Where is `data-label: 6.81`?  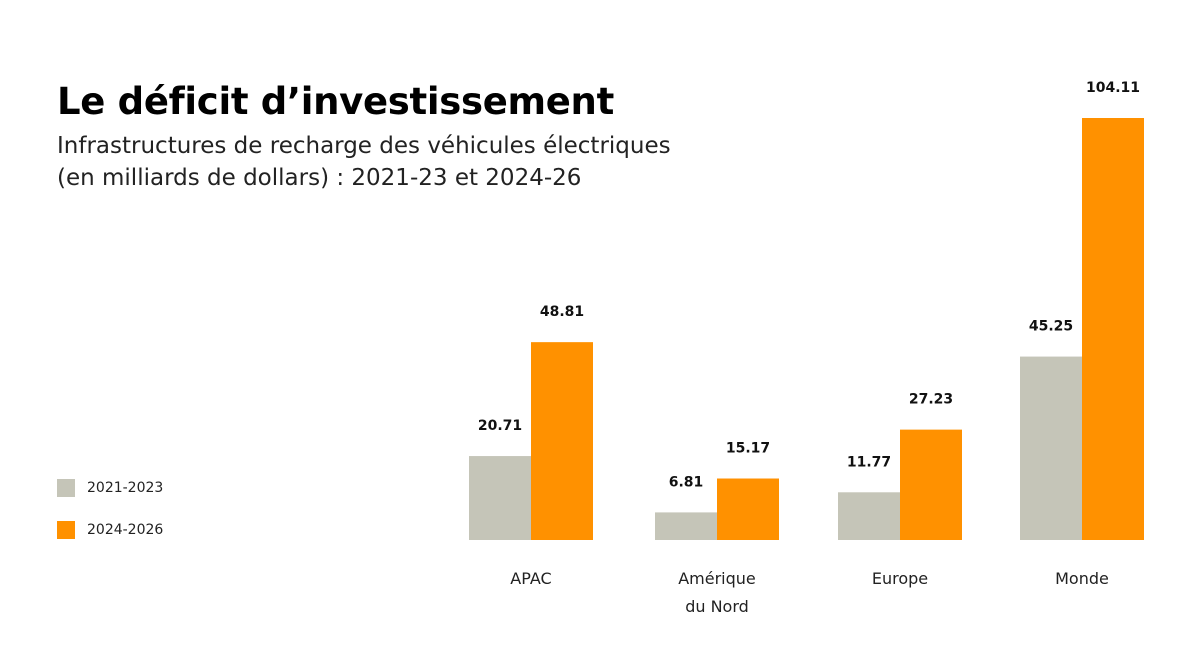
data-label: 6.81 is located at coordinates (686, 482).